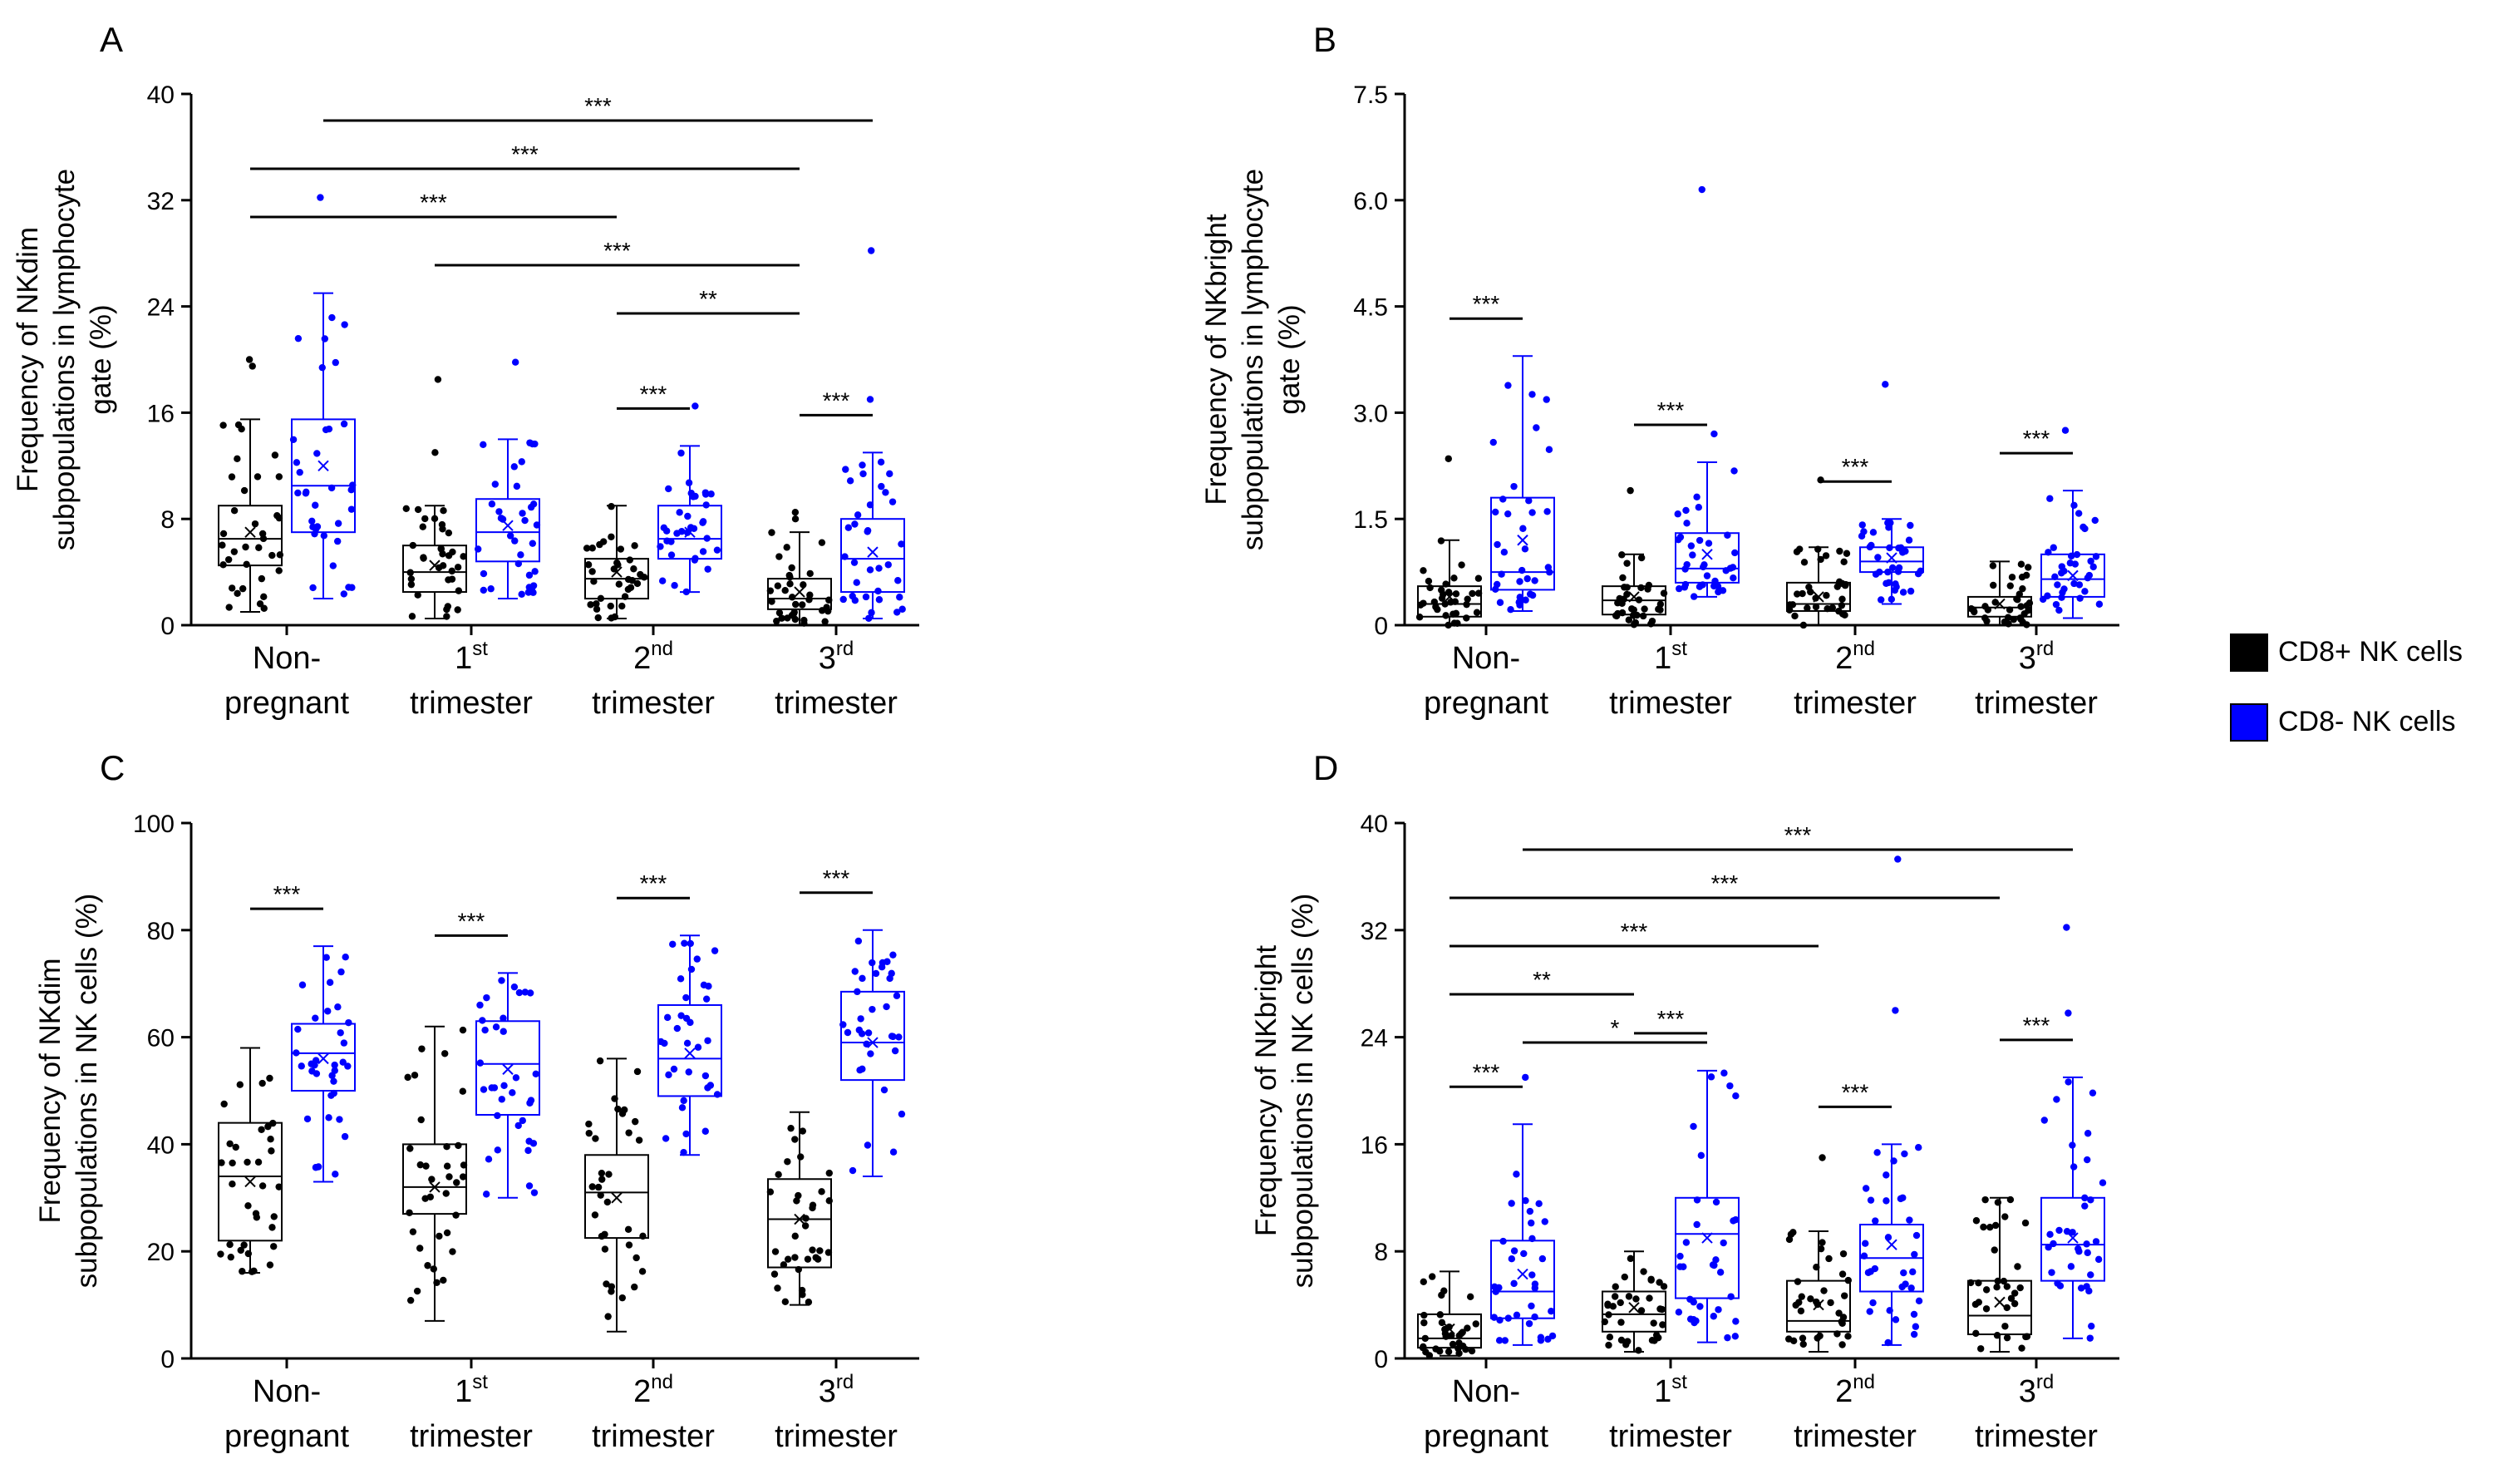  Describe the element at coordinates (111, 39) in the screenshot. I see `panel-letter: A` at that location.